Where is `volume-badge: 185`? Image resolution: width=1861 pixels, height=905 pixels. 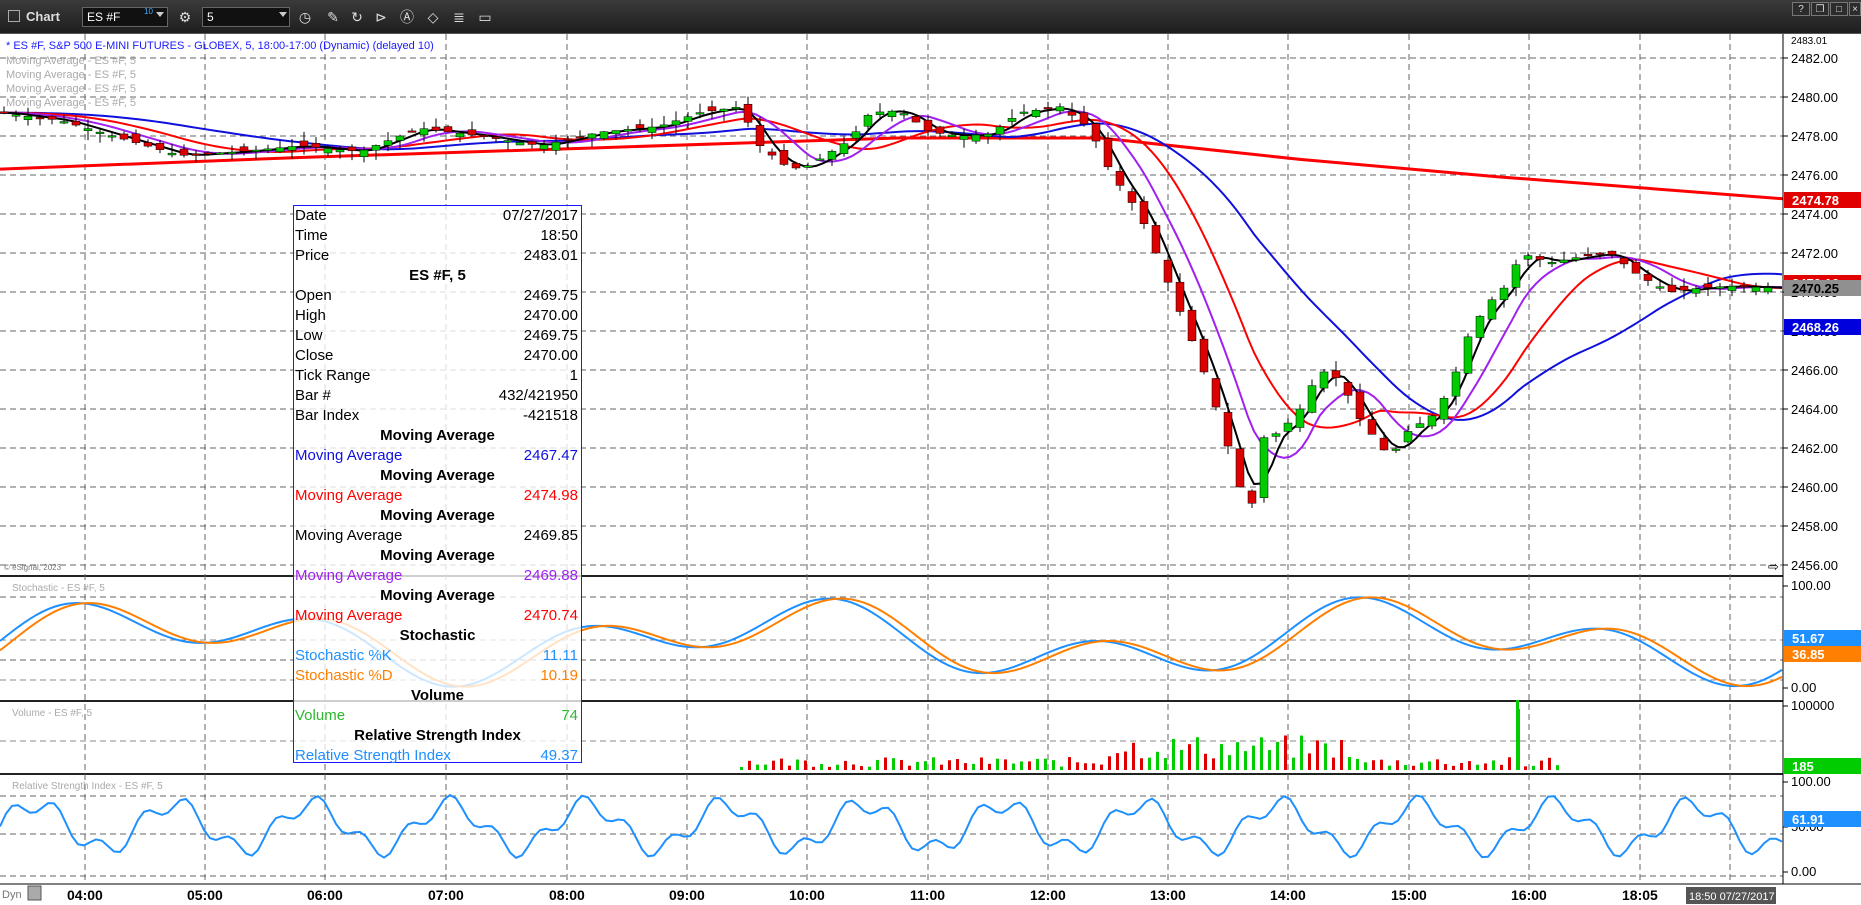 volume-badge: 185 is located at coordinates (1803, 766).